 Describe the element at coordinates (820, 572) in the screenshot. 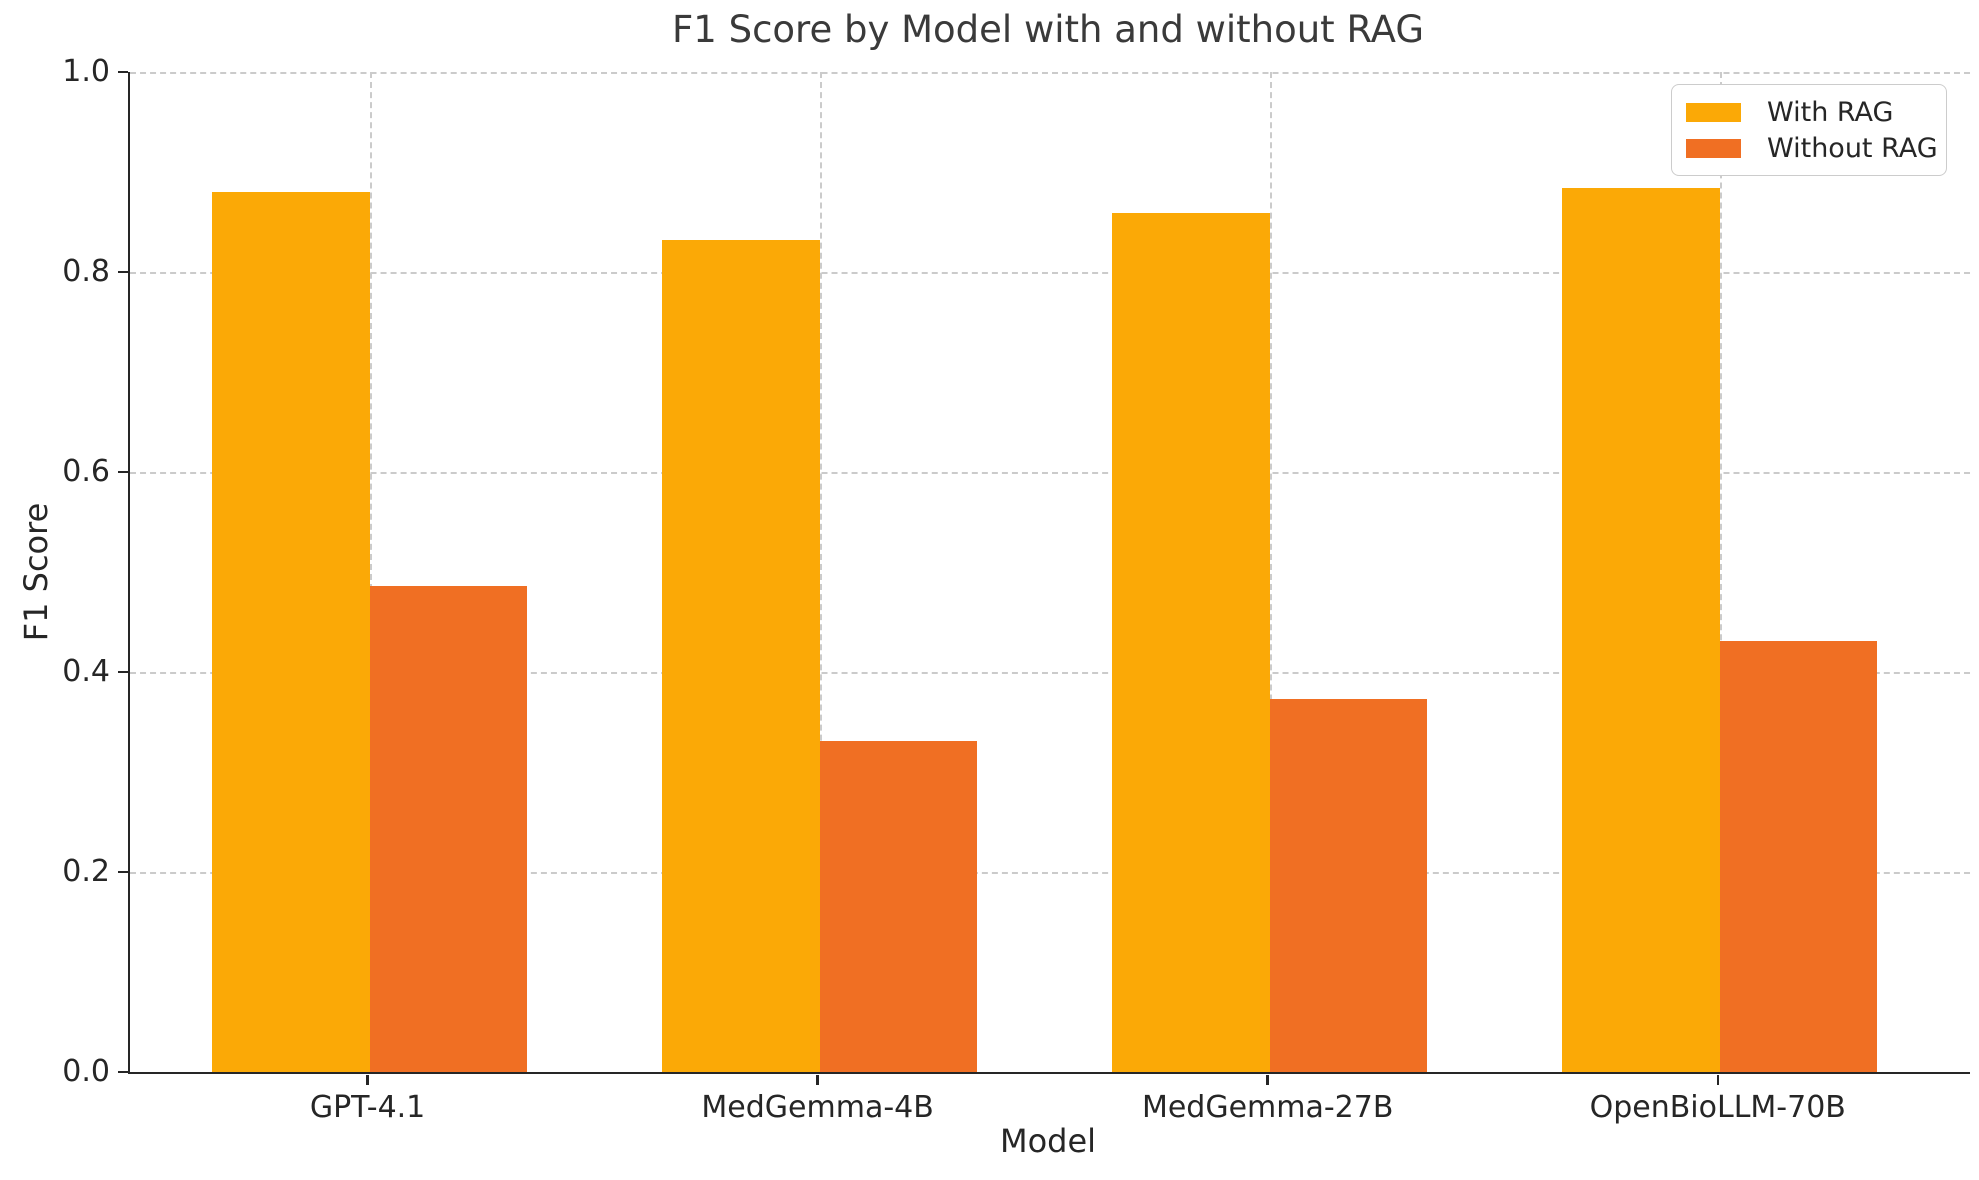

I see `gridline-x-medgemma-4b` at that location.